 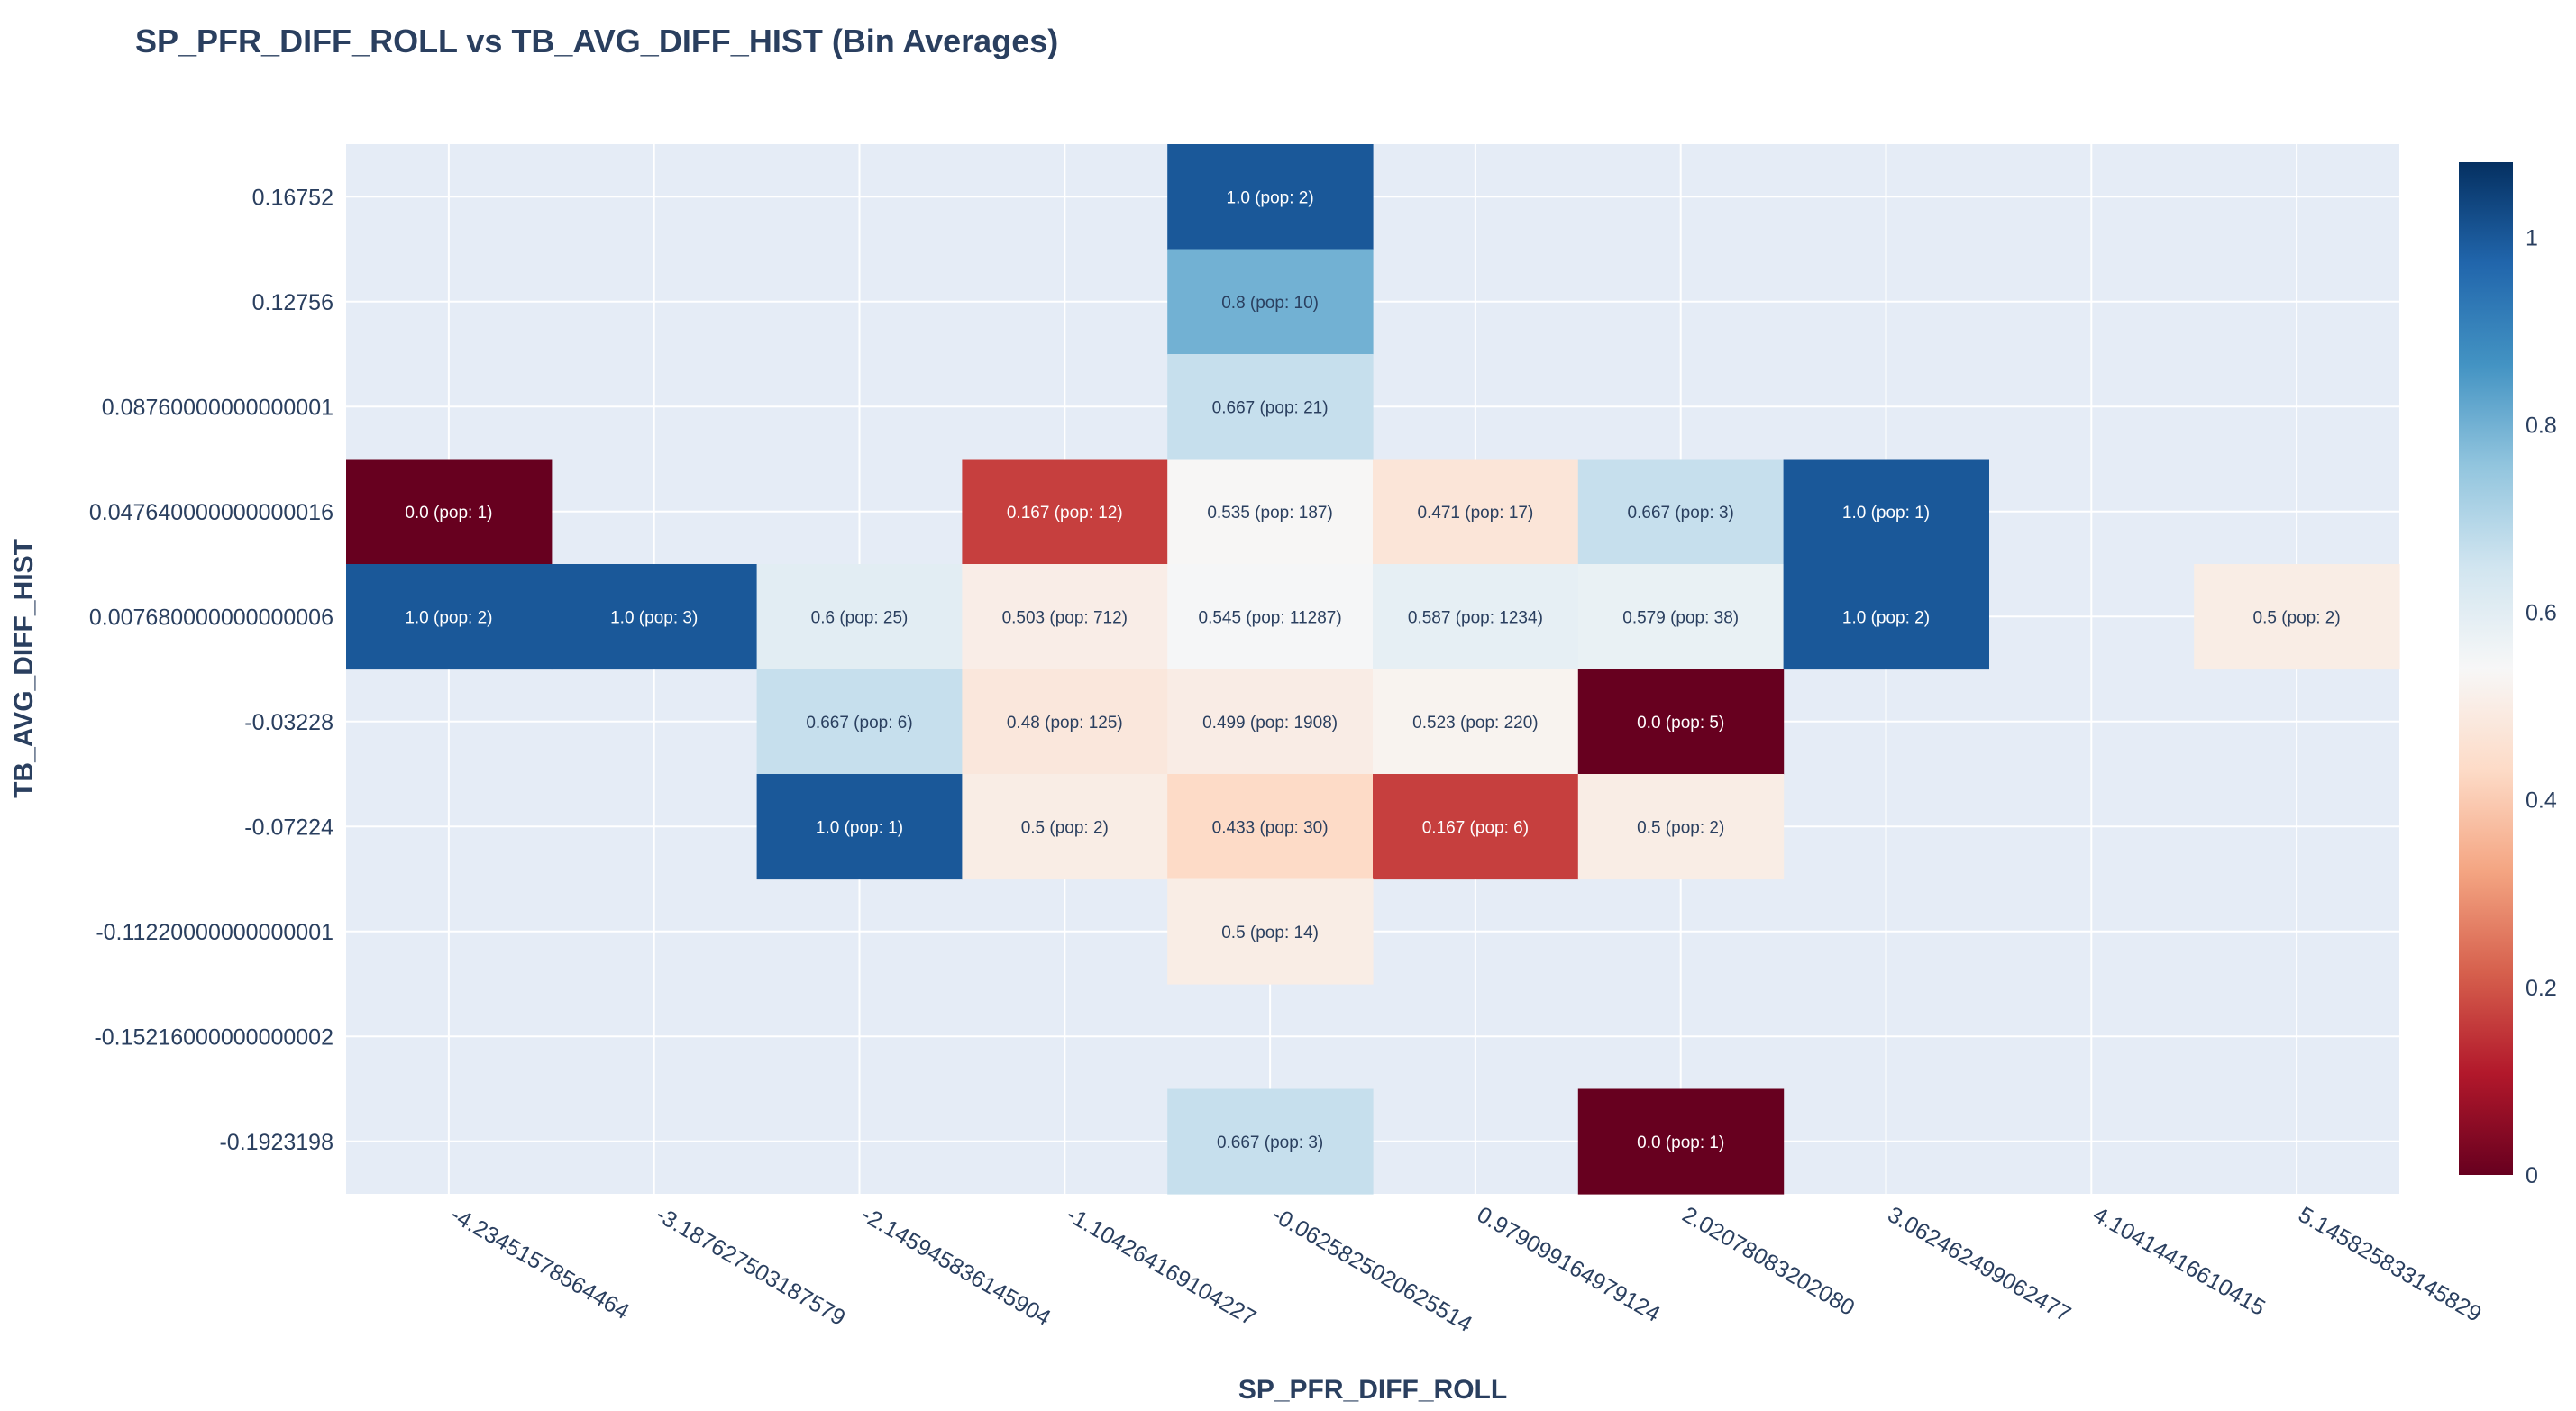 I want to click on colorbar-tick-label: 1, so click(x=2532, y=237).